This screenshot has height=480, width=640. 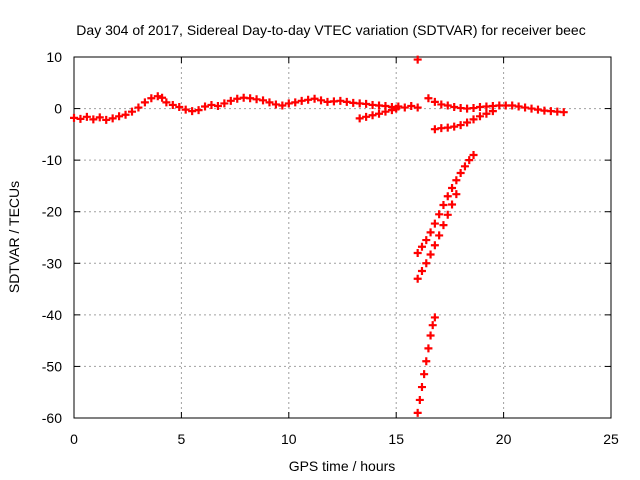 I want to click on x-axis-label: GPS time / hours, so click(x=342, y=466).